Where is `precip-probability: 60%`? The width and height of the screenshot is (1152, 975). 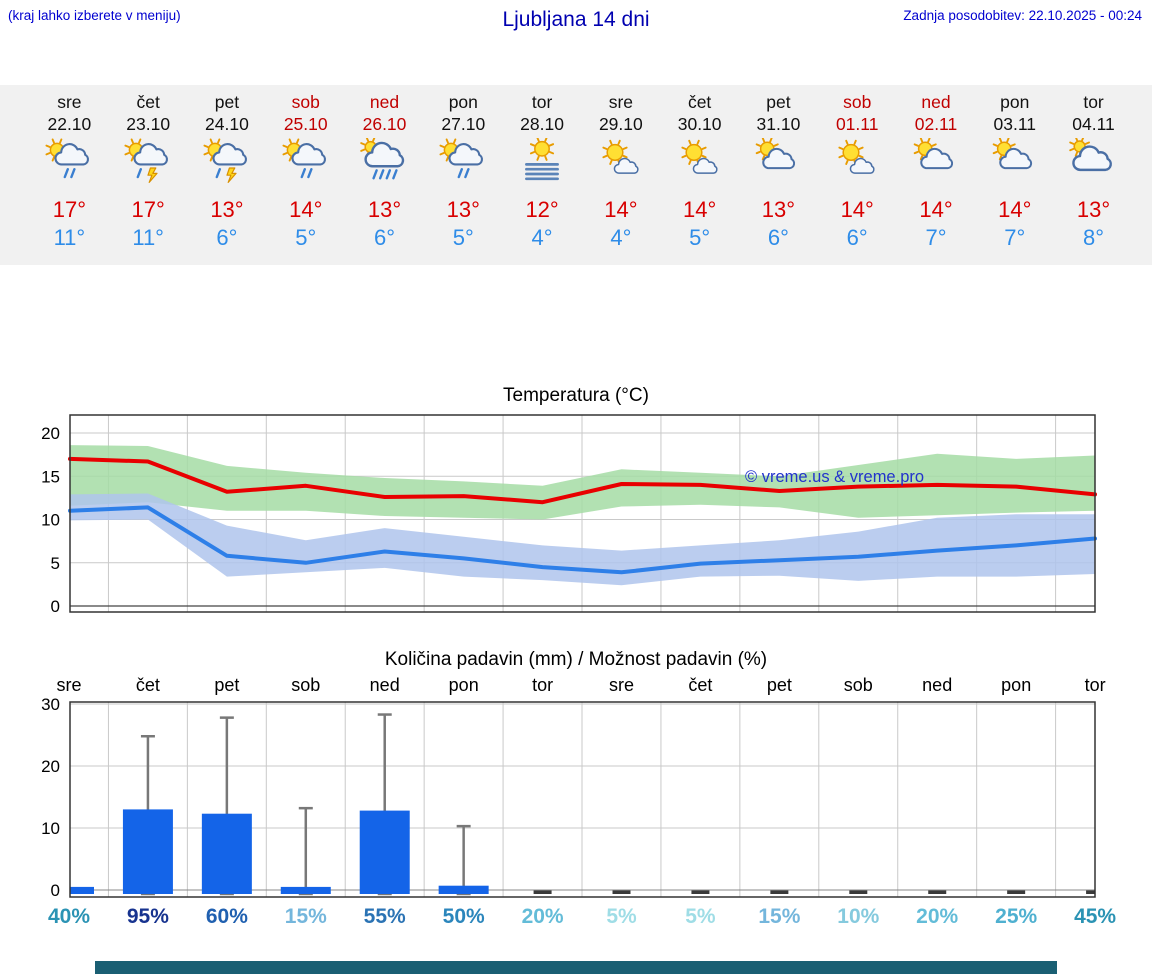 precip-probability: 60% is located at coordinates (227, 916).